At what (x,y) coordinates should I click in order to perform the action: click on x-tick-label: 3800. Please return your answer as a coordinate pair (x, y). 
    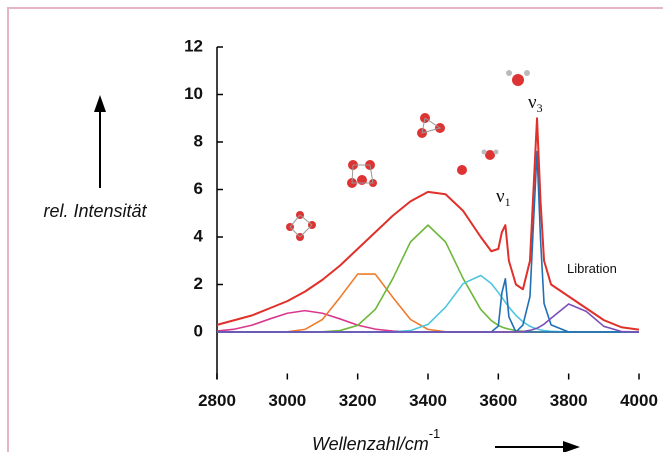
    Looking at the image, I should click on (569, 400).